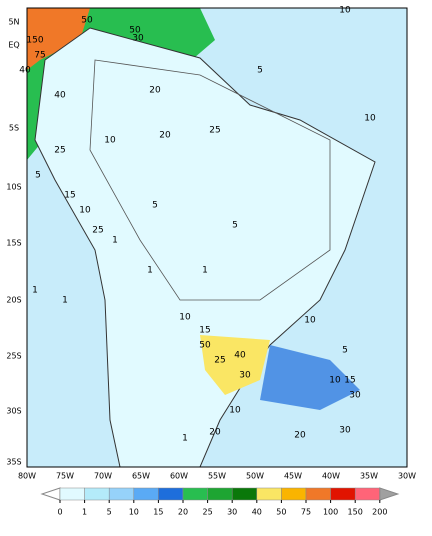 This screenshot has height=536, width=432. Describe the element at coordinates (134, 512) in the screenshot. I see `colorbar-label: 10` at that location.